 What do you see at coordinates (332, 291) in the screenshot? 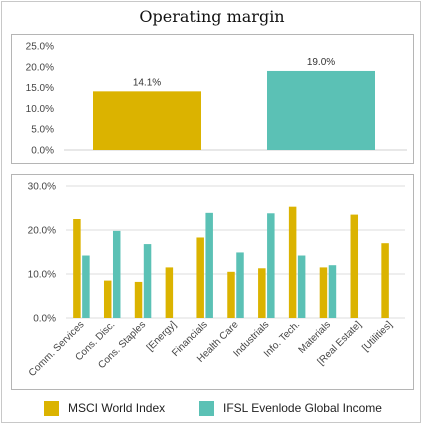
I see `bar-ifsl-materials` at bounding box center [332, 291].